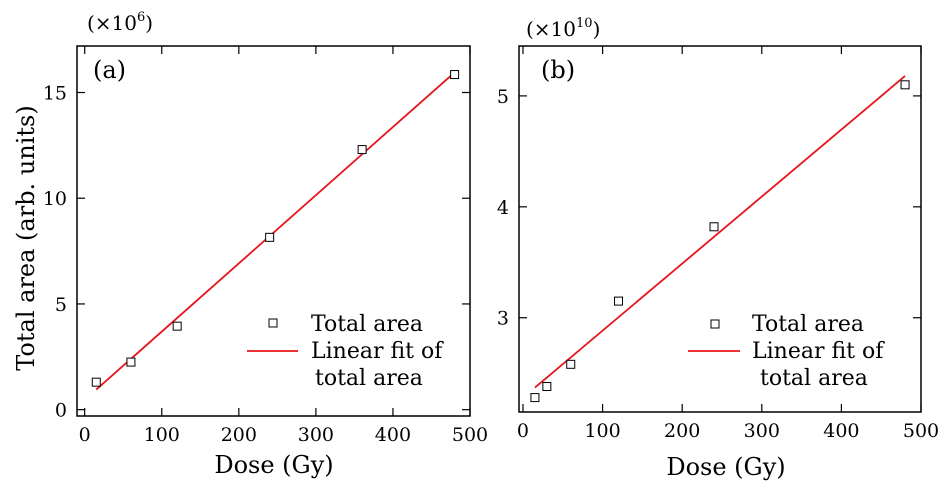  I want to click on x-tick-label-a-0: 0, so click(85, 435).